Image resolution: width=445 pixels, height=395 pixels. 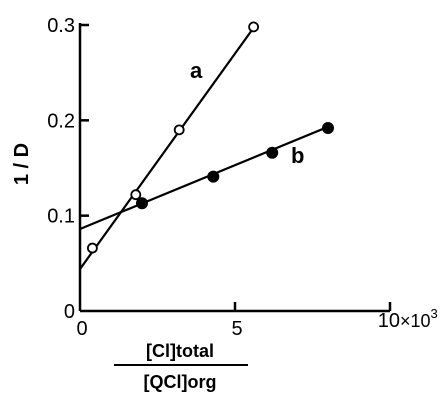 I want to click on x-tick-label: 0, so click(x=81, y=329).